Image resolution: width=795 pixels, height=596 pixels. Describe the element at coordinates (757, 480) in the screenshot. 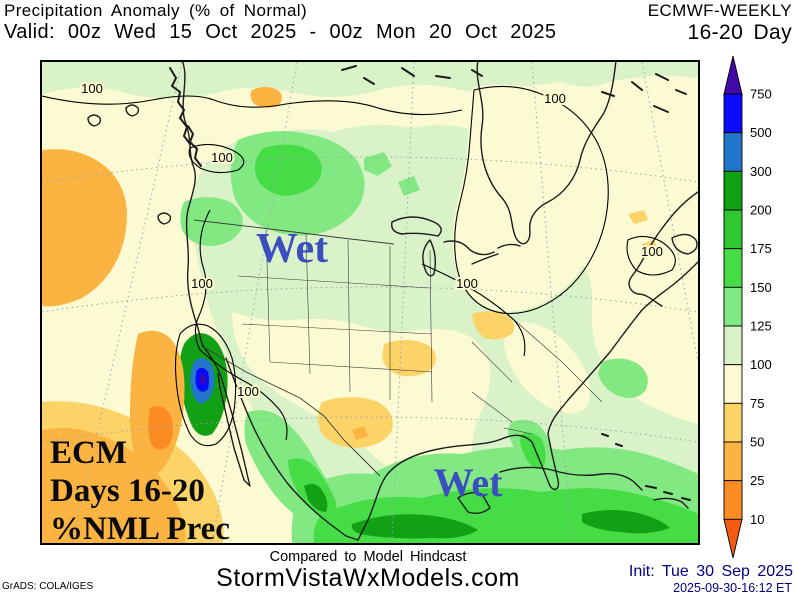

I see `colorbar-tick-label: 25` at that location.